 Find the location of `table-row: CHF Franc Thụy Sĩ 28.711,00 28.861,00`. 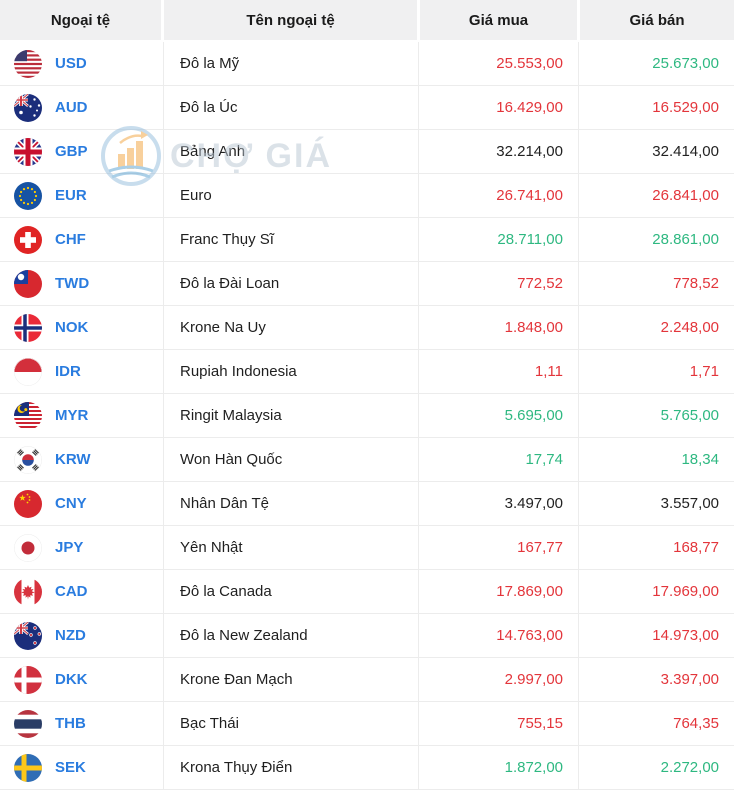

table-row: CHF Franc Thụy Sĩ 28.711,00 28.861,00 is located at coordinates (367, 240).